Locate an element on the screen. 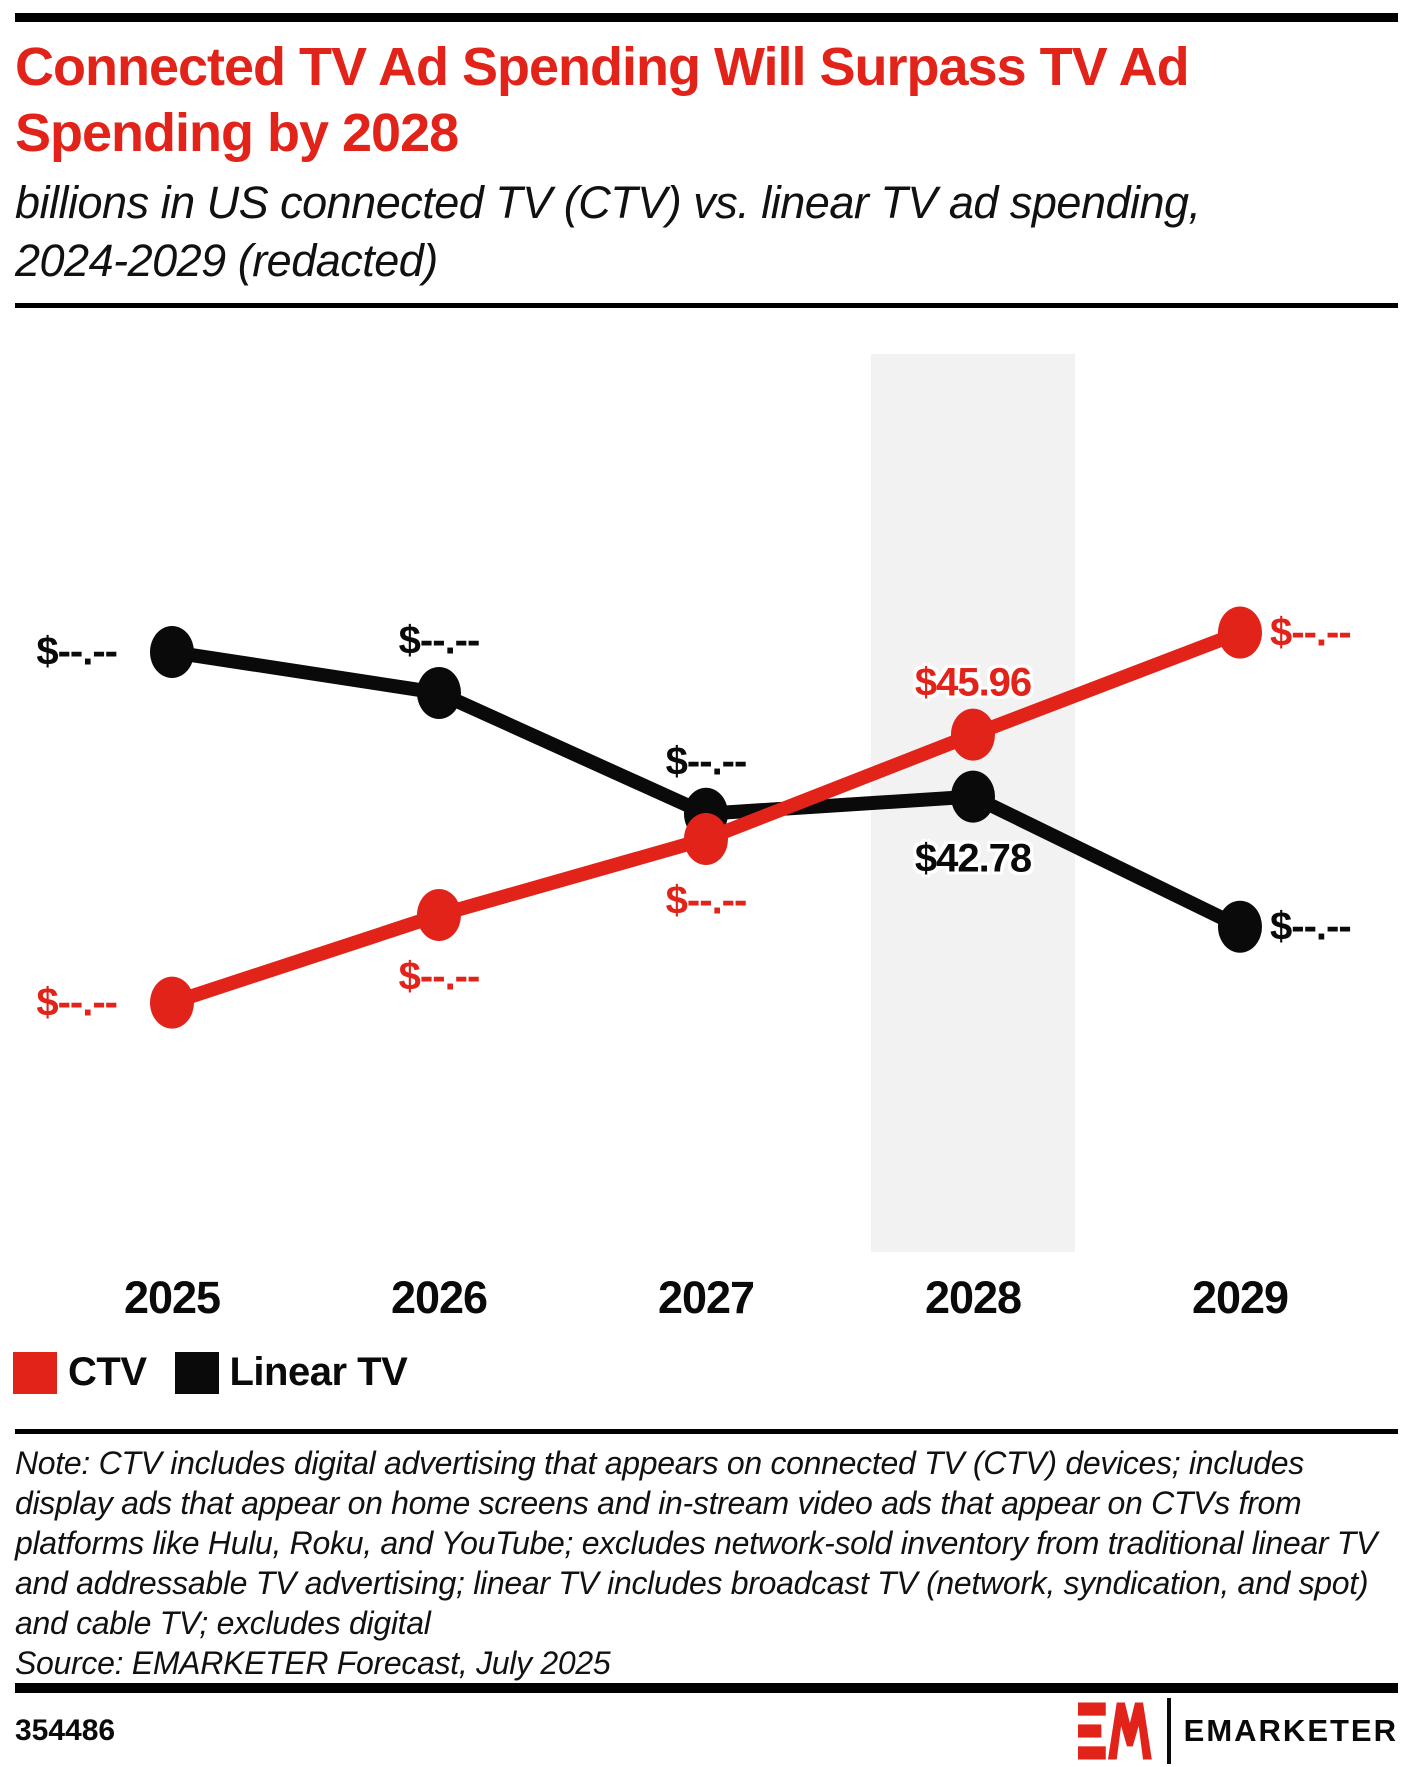 The width and height of the screenshot is (1413, 1767). ctv-point-2026 is located at coordinates (439, 915).